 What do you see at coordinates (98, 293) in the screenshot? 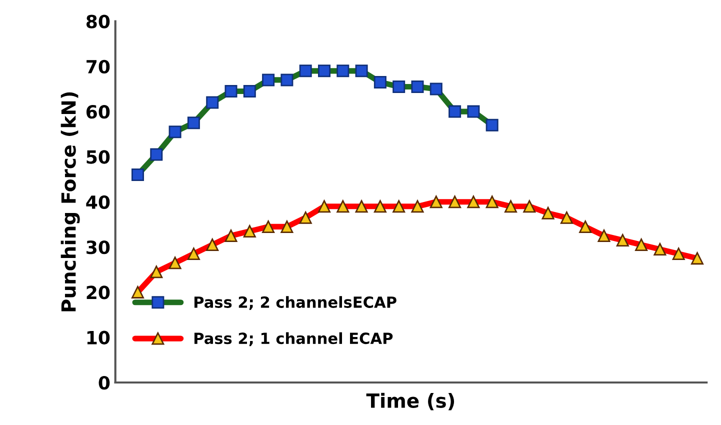
I see `y-tick-label: 20` at bounding box center [98, 293].